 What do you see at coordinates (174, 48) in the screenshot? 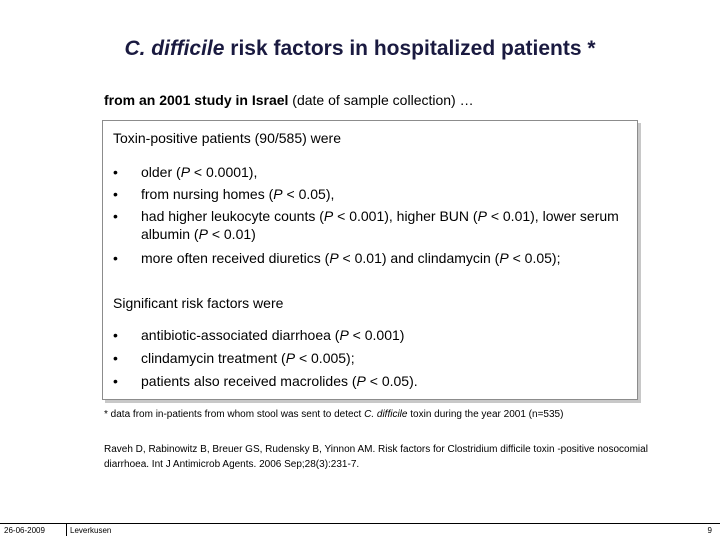
I see `title-organism: C. difficile` at bounding box center [174, 48].